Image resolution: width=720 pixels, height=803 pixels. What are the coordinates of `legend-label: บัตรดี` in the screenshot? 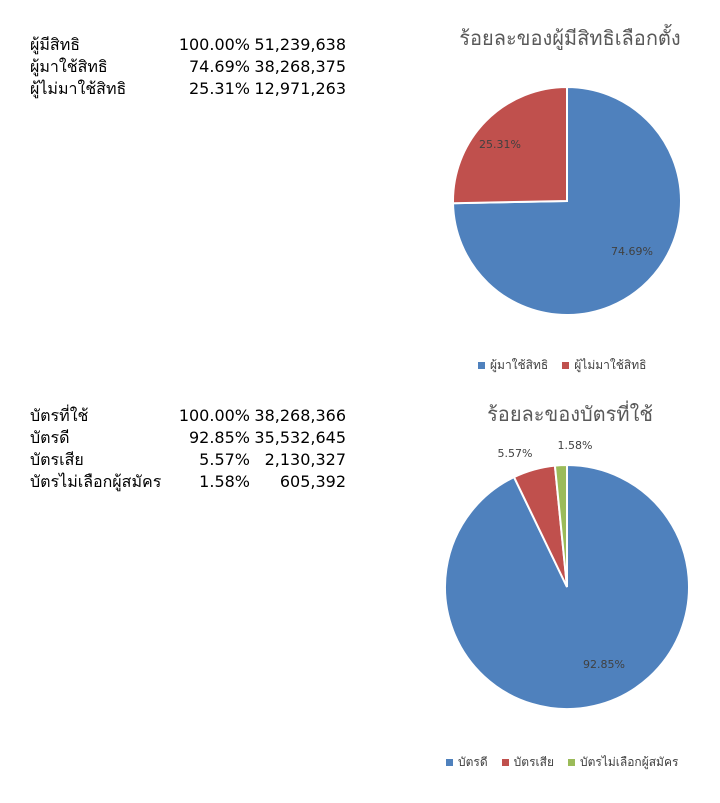 It's located at (473, 762).